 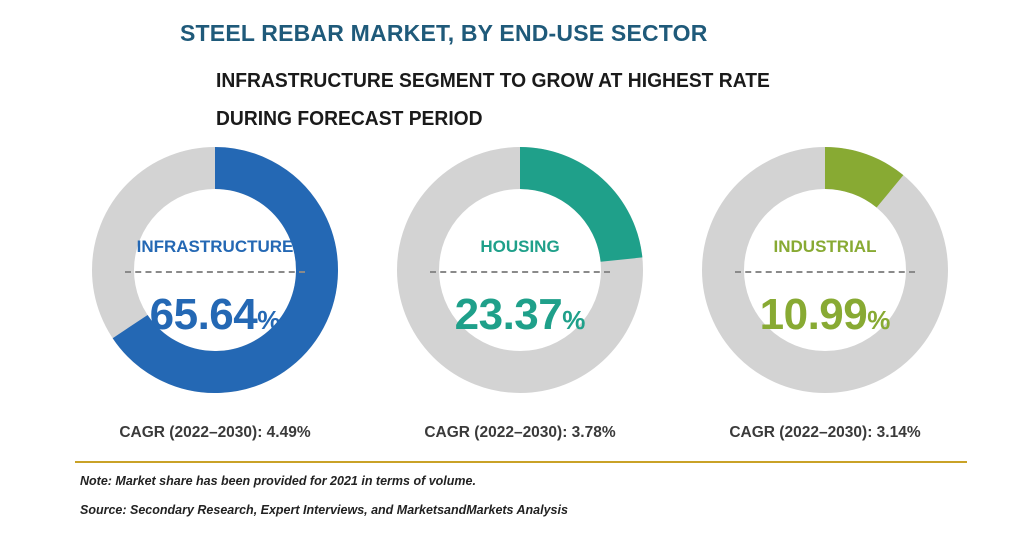 I want to click on cagr-housing: CAGR (2022–2030): 3.78%, so click(x=520, y=432).